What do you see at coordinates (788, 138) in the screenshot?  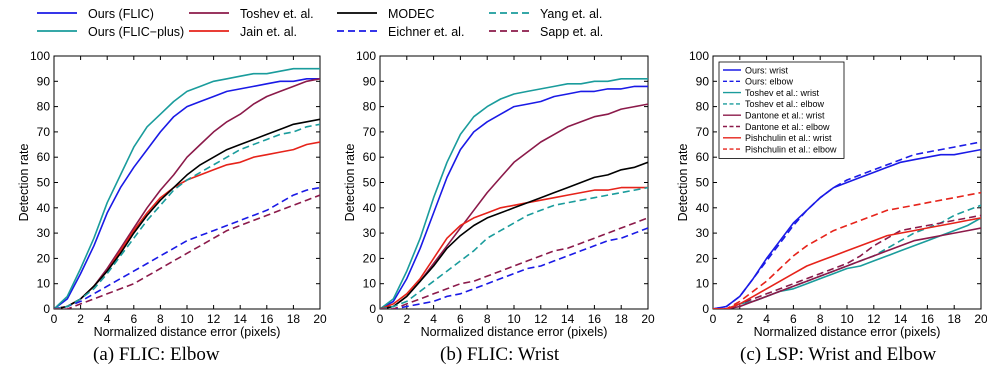 I see `inset-legend-label: Pishchulin et al.: wrist` at bounding box center [788, 138].